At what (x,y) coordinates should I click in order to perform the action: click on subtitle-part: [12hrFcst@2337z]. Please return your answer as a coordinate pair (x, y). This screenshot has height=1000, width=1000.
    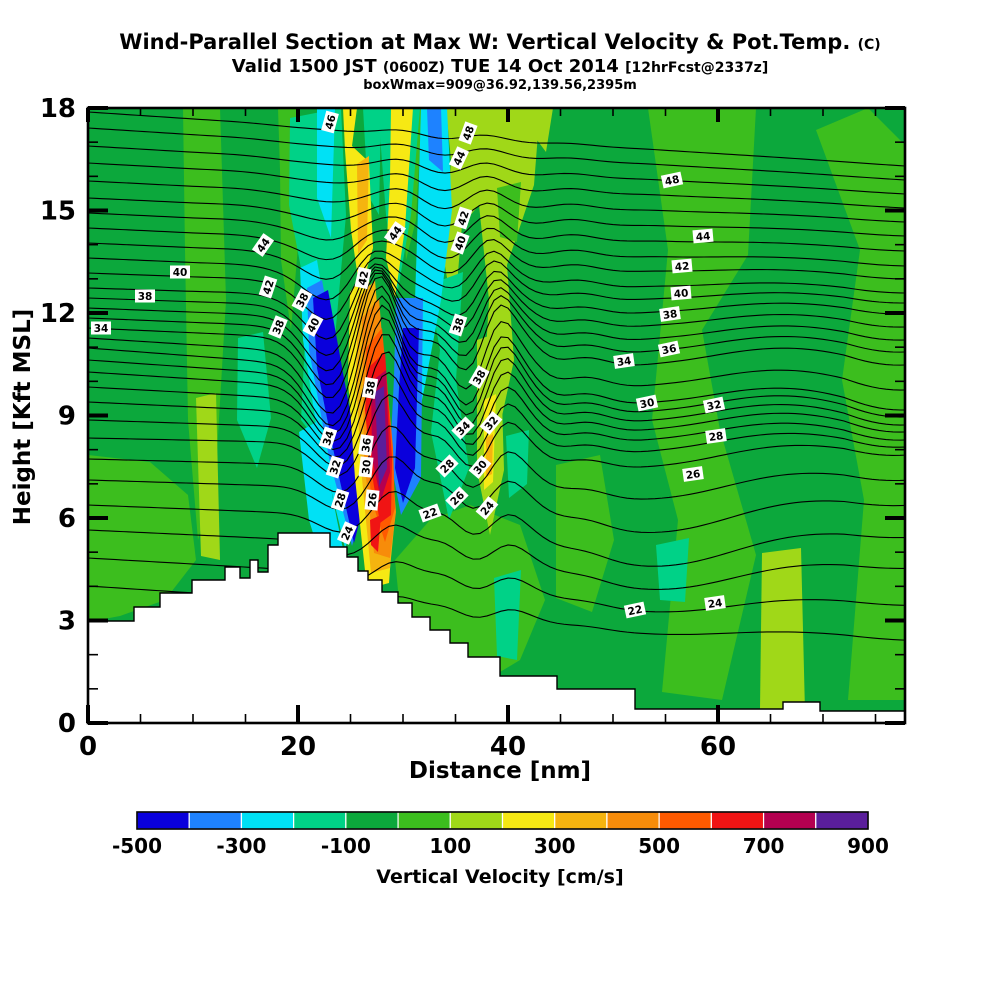
    Looking at the image, I should click on (697, 68).